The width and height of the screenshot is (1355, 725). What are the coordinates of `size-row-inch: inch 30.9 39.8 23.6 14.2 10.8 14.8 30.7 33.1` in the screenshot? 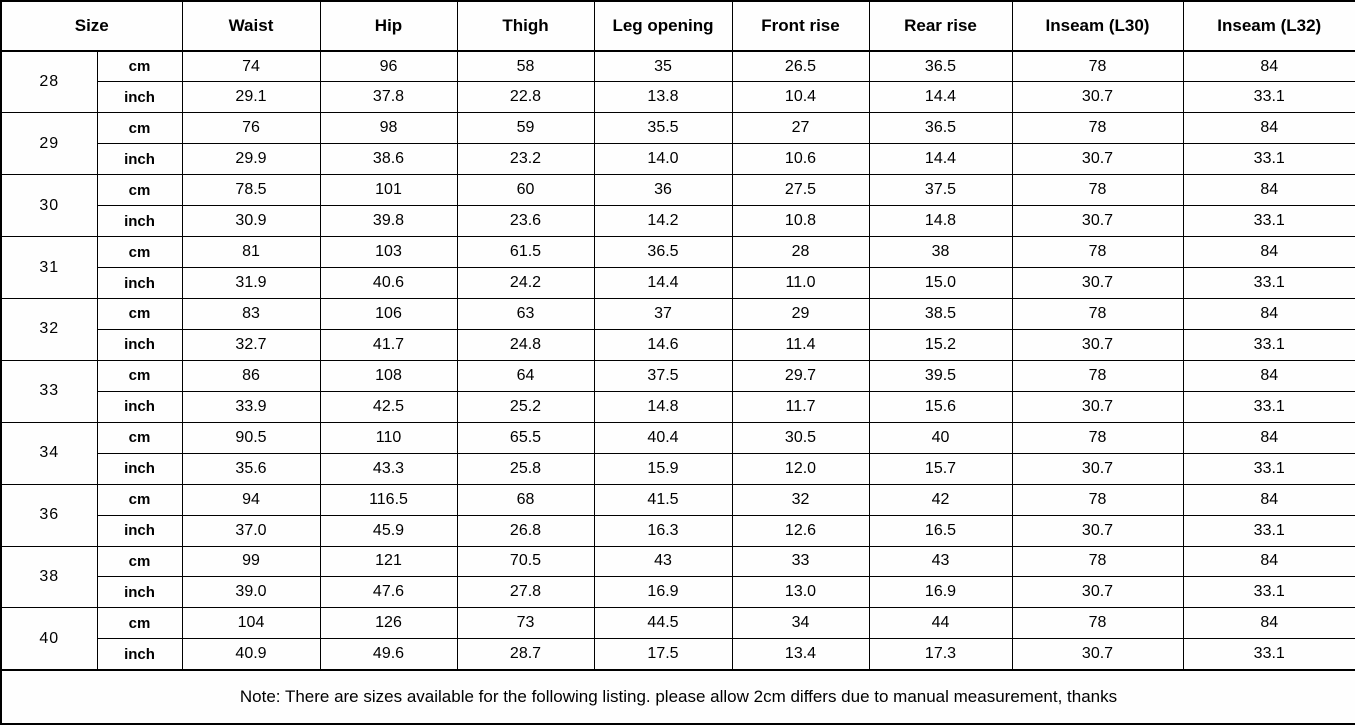 It's located at (678, 221).